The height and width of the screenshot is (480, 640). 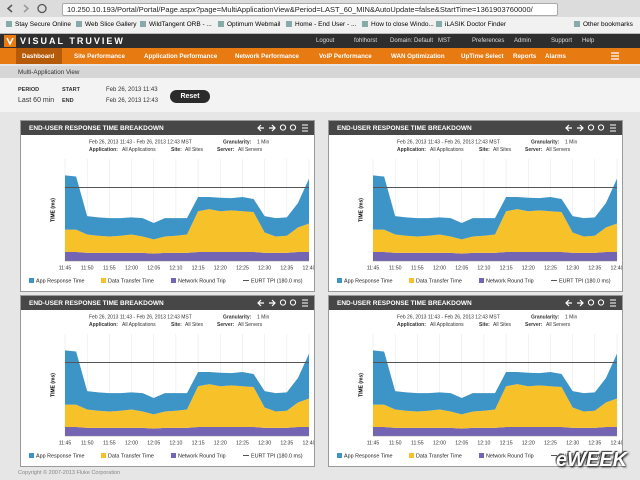 I want to click on header-link: Logout, so click(x=325, y=41).